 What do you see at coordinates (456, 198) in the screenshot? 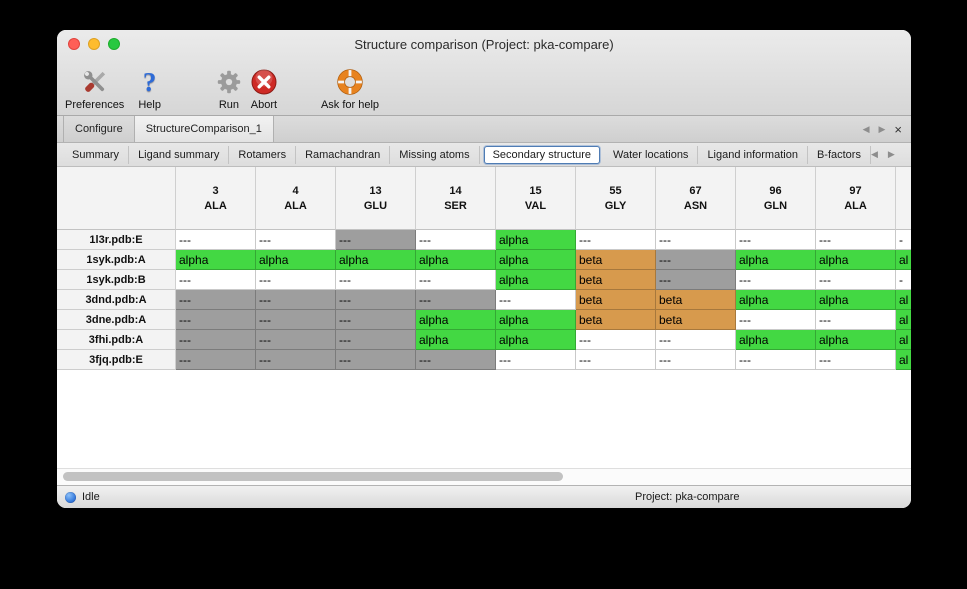
I see `column-header-14-ser: 14 SER` at bounding box center [456, 198].